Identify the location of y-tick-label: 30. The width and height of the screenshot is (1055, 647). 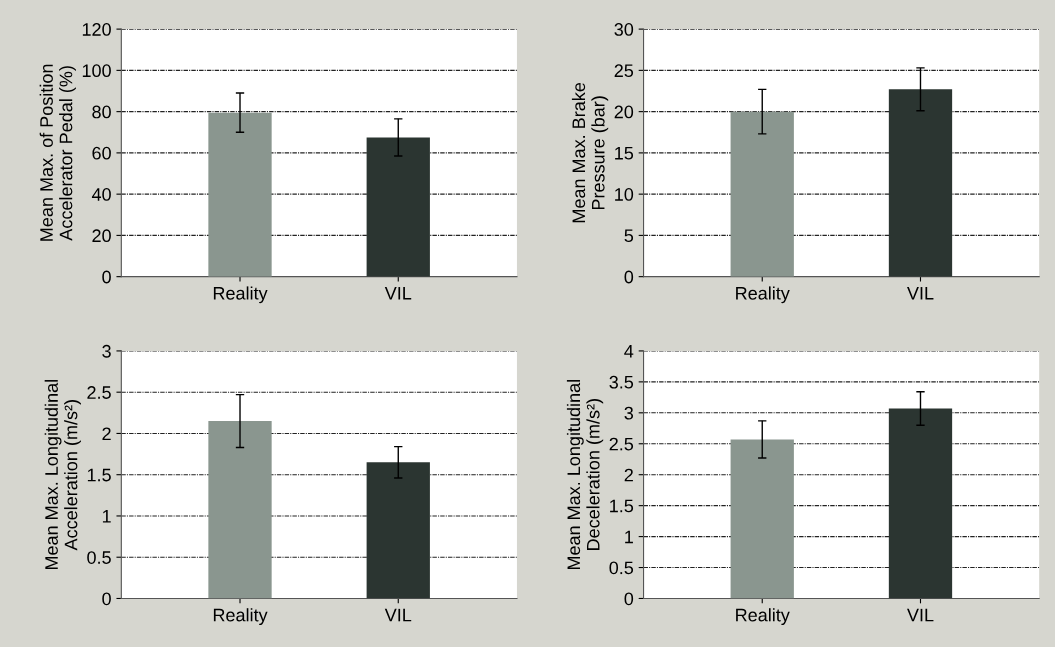
(624, 29).